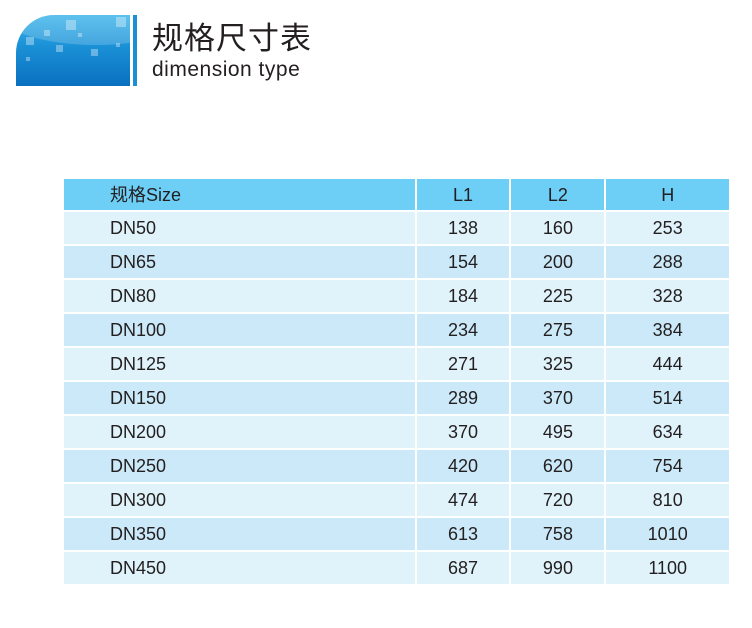 The height and width of the screenshot is (628, 752). Describe the element at coordinates (667, 568) in the screenshot. I see `table-cell: 1100` at that location.